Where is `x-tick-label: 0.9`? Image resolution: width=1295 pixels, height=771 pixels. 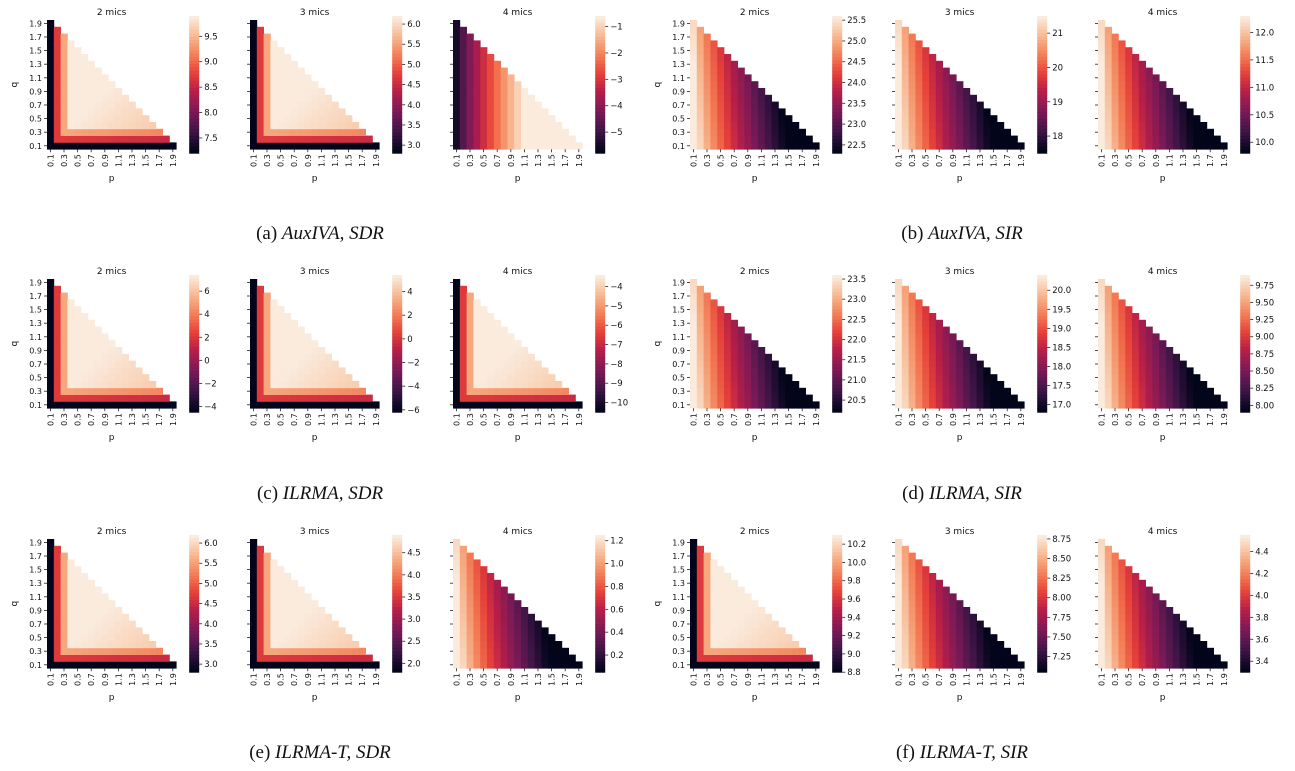 x-tick-label: 0.9 is located at coordinates (953, 419).